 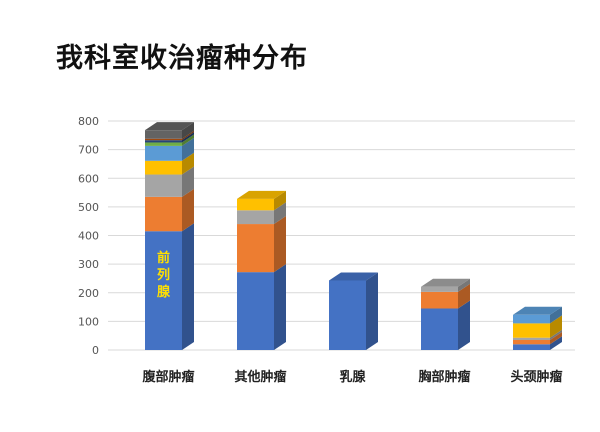 I want to click on x-category-label: 腹部肿瘤, so click(x=168, y=377).